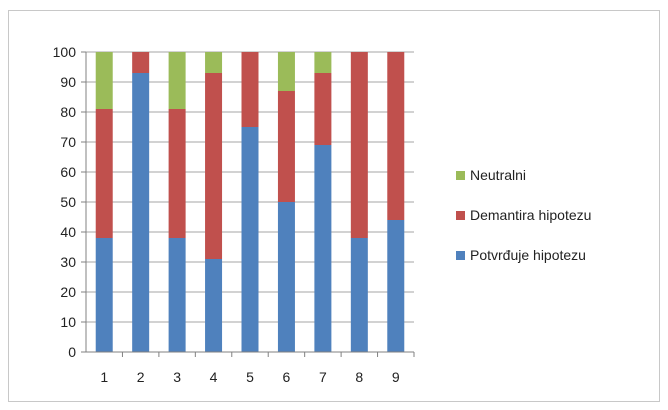  Describe the element at coordinates (323, 377) in the screenshot. I see `x-tick-label: 7` at that location.